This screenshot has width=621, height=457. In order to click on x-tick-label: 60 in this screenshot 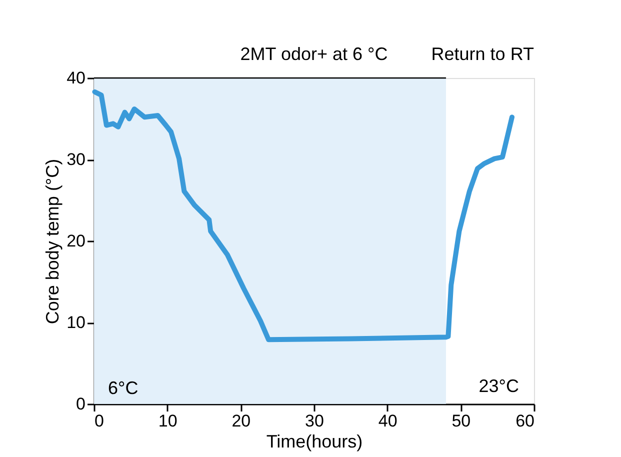, I will do `click(525, 421)`.